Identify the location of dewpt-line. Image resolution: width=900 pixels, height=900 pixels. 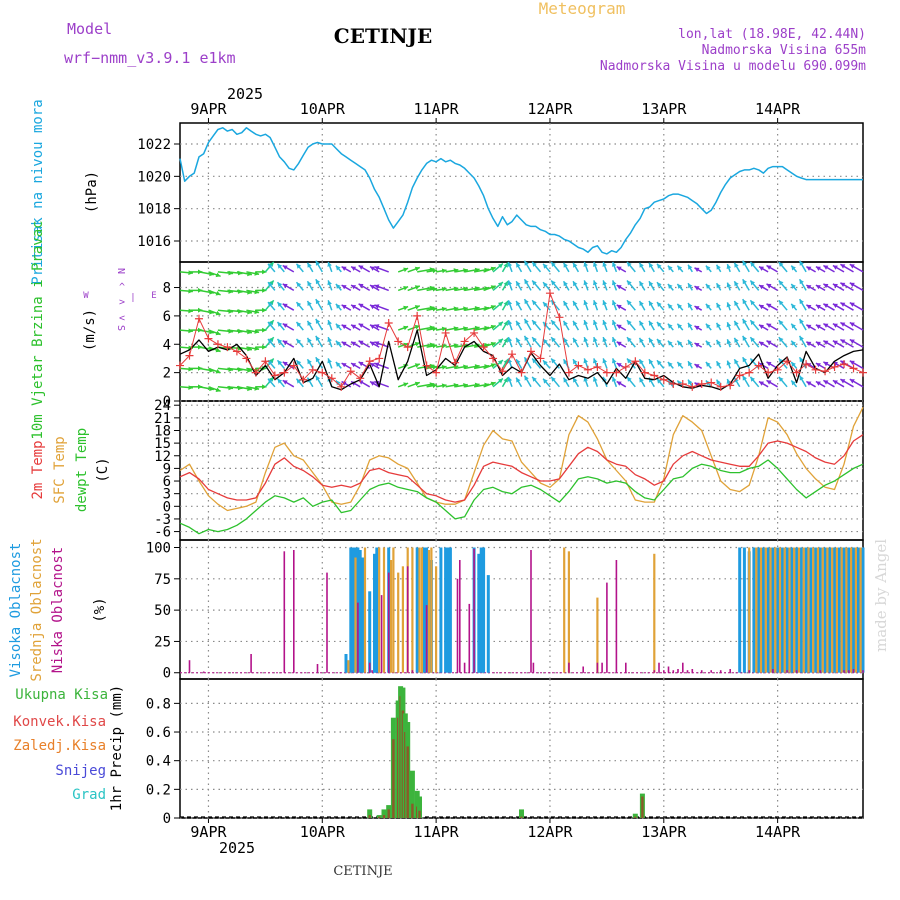
(521, 497).